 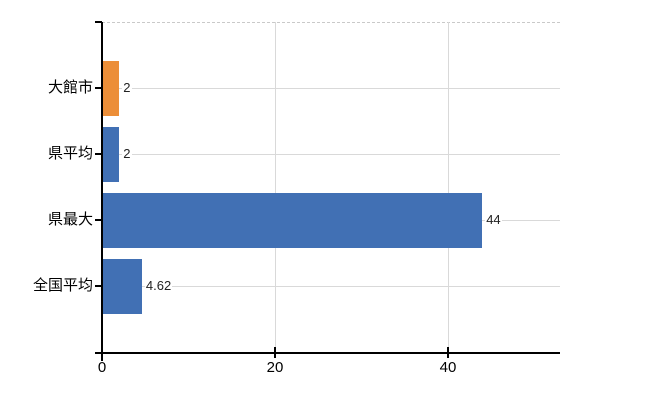 What do you see at coordinates (70, 219) in the screenshot?
I see `category-label: 県最大` at bounding box center [70, 219].